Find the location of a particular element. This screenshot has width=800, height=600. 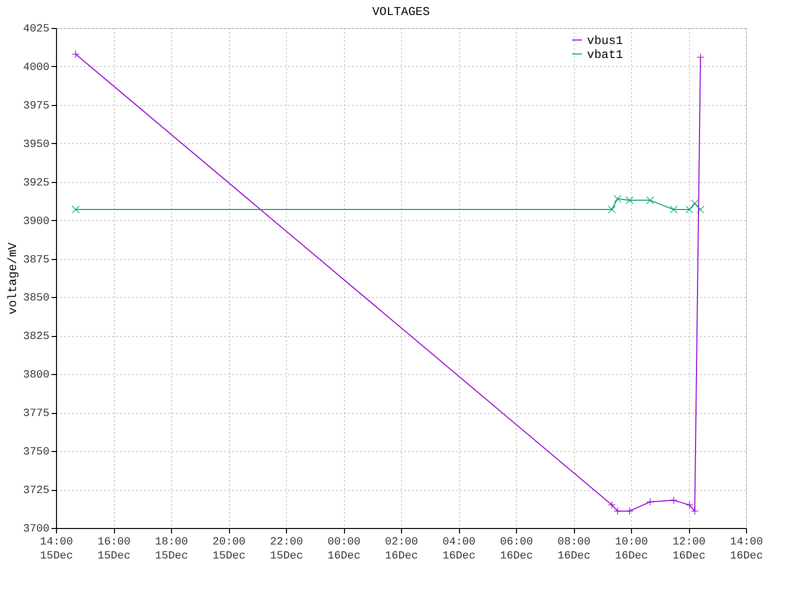

y-tick-label: 3725 is located at coordinates (36, 491).